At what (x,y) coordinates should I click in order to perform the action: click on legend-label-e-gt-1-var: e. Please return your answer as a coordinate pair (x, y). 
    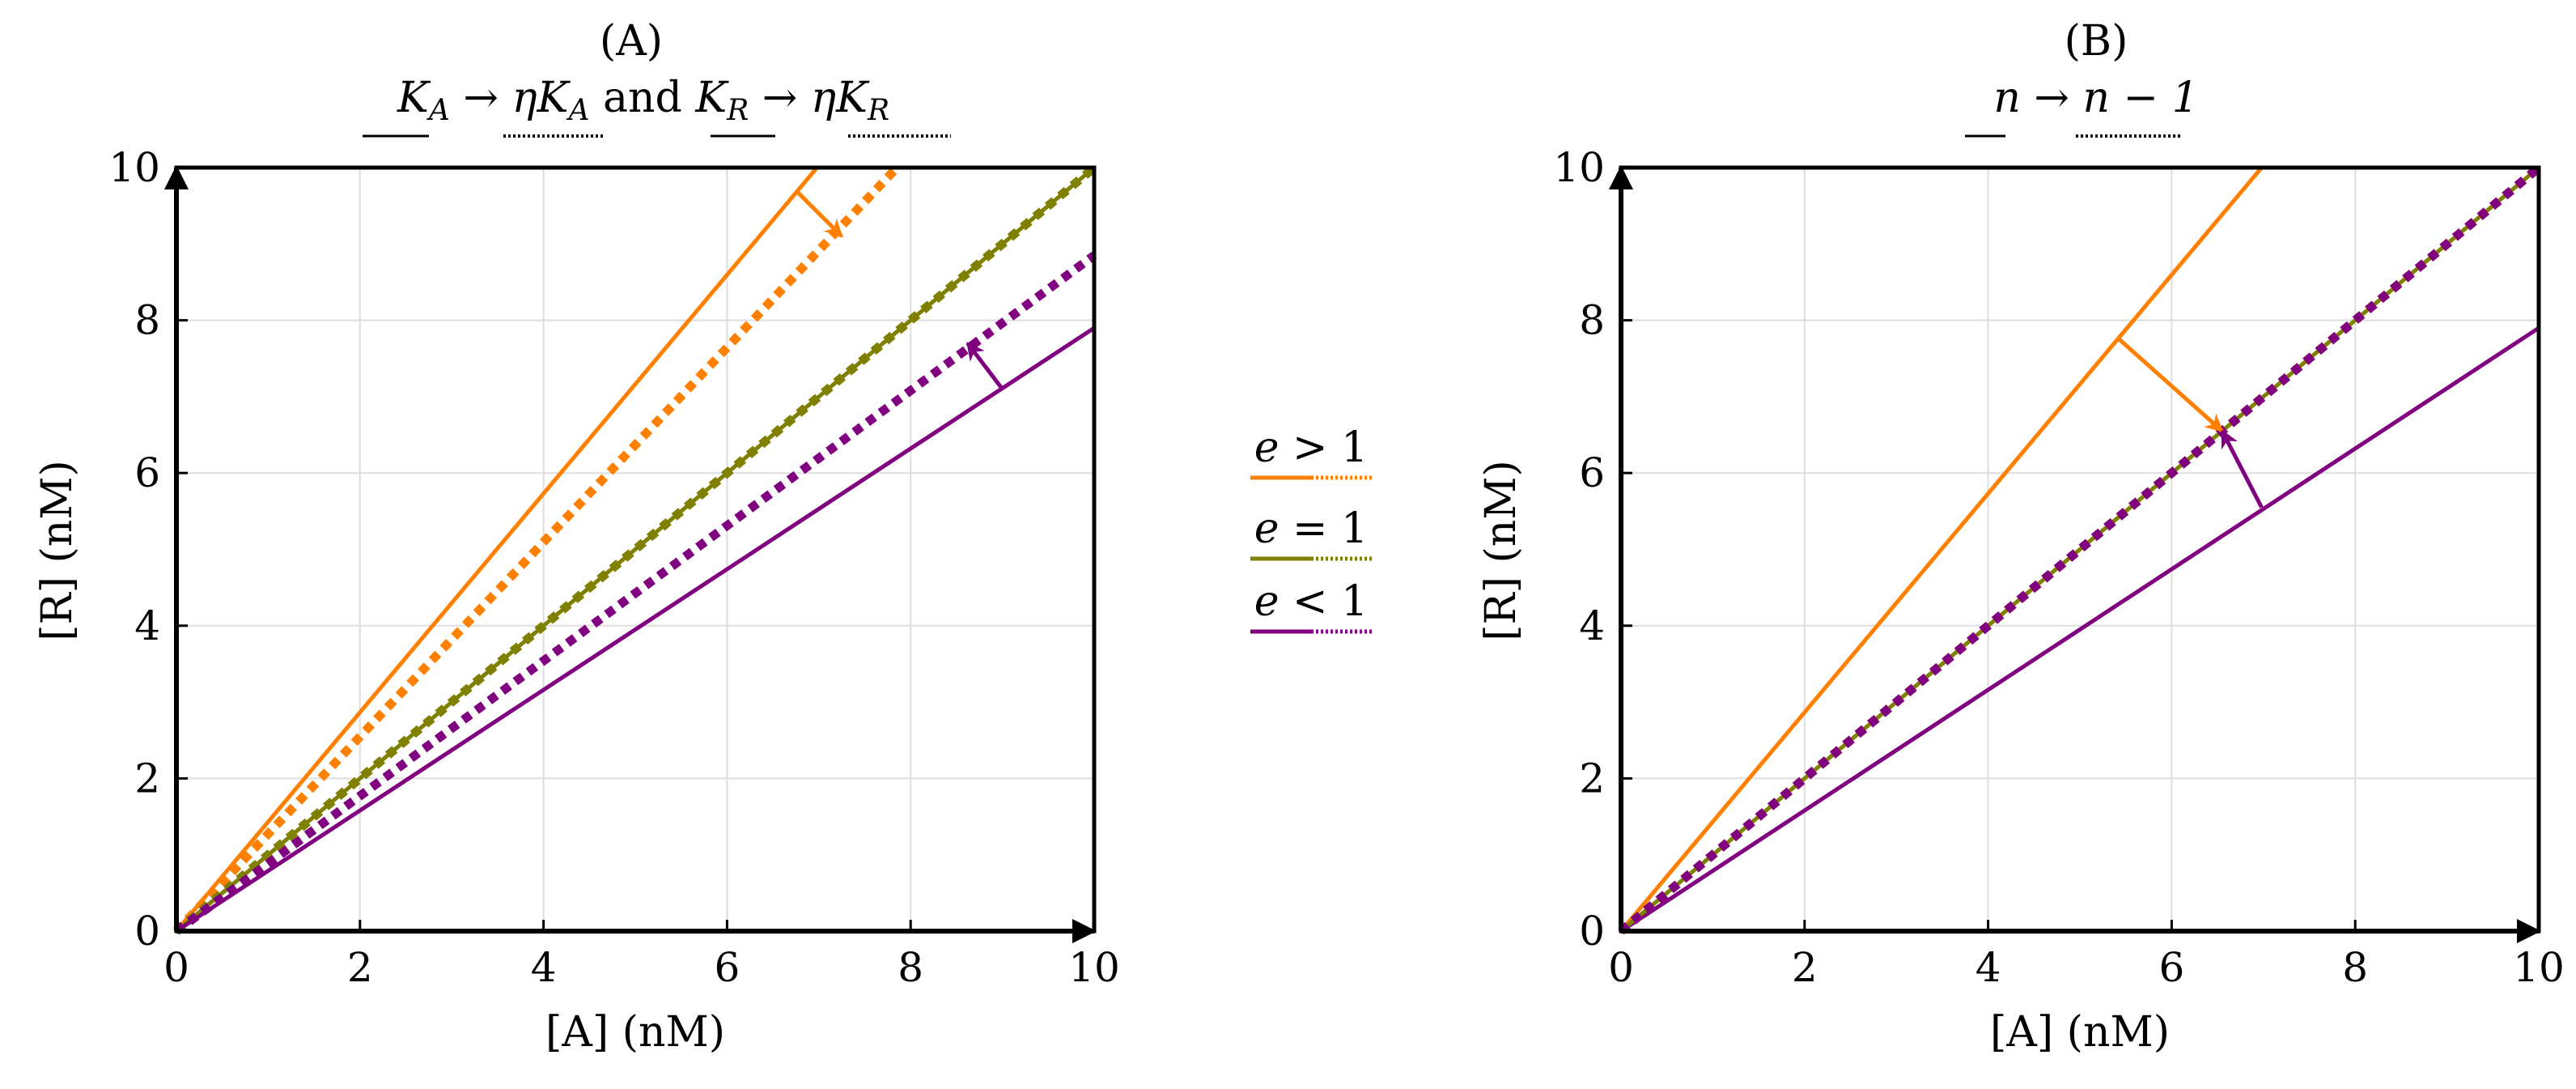
    Looking at the image, I should click on (1267, 448).